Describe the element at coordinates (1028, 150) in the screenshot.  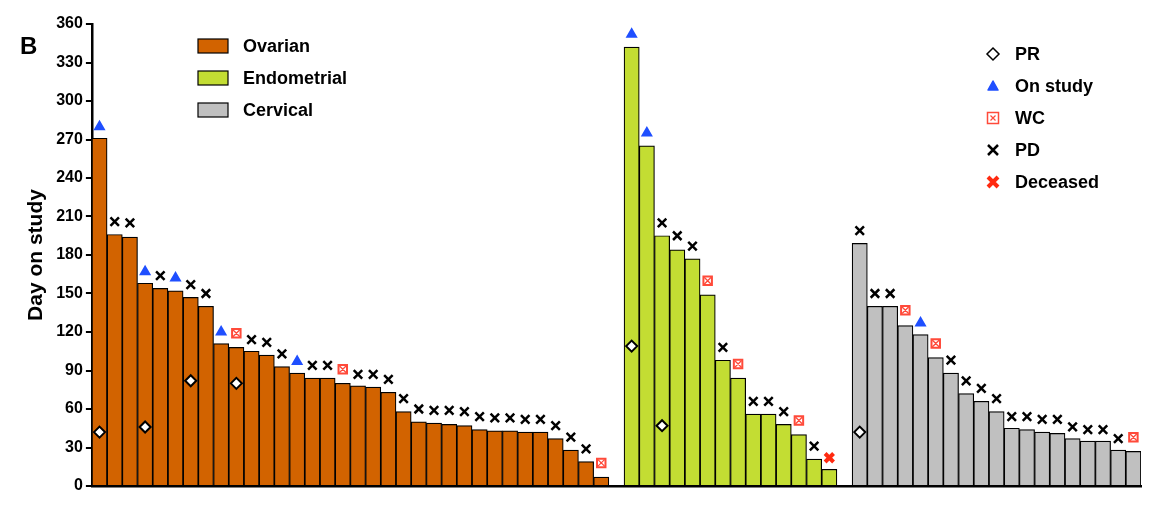
I see `legend-label: PD` at that location.